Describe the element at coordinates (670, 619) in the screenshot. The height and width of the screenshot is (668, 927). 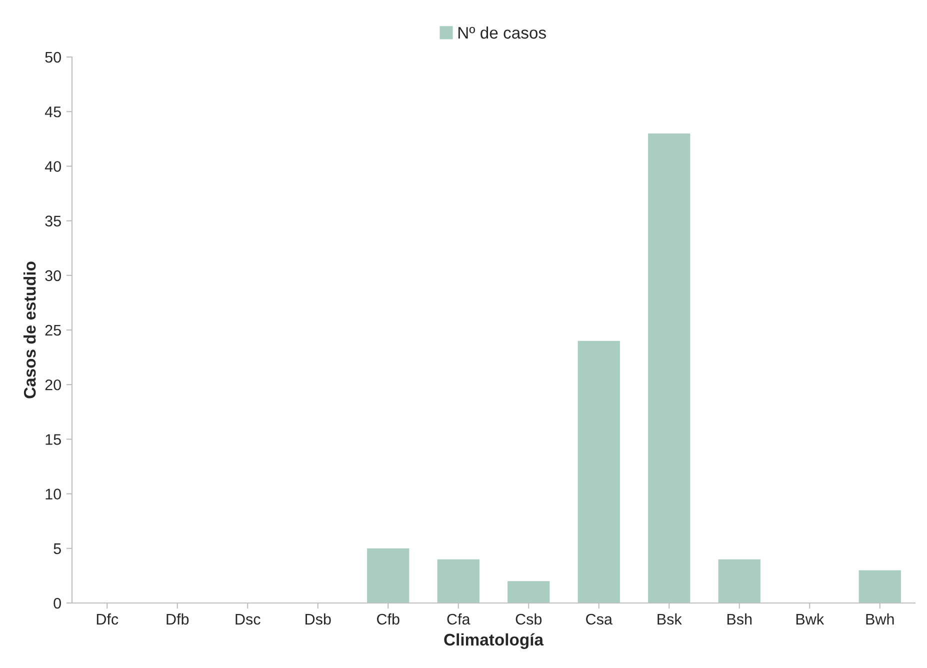
I see `x-tick-label: Bsk` at that location.